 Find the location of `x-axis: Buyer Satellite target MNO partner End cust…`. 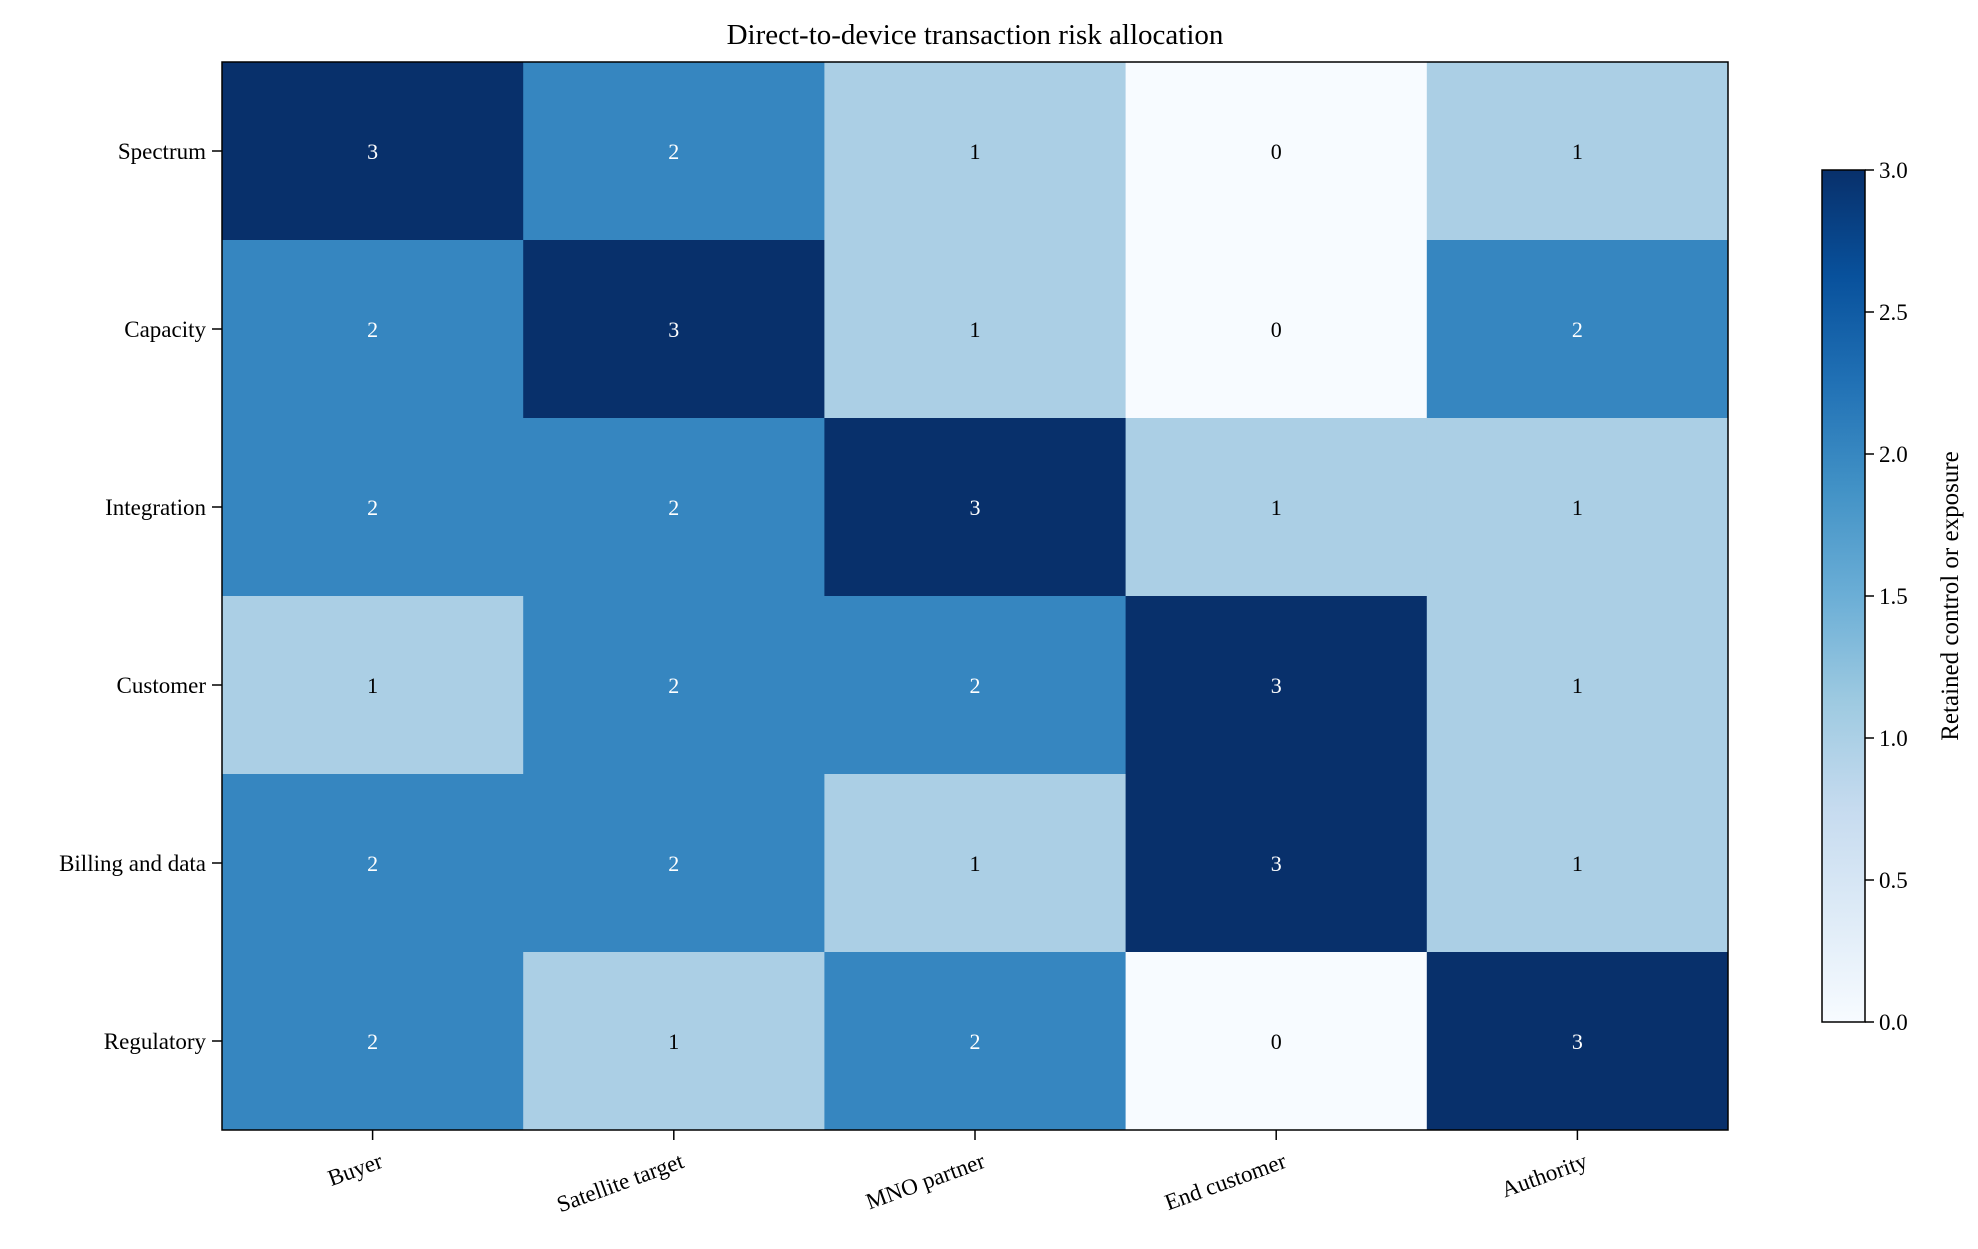

x-axis: Buyer Satellite target MNO partner End cust… is located at coordinates (957, 1173).